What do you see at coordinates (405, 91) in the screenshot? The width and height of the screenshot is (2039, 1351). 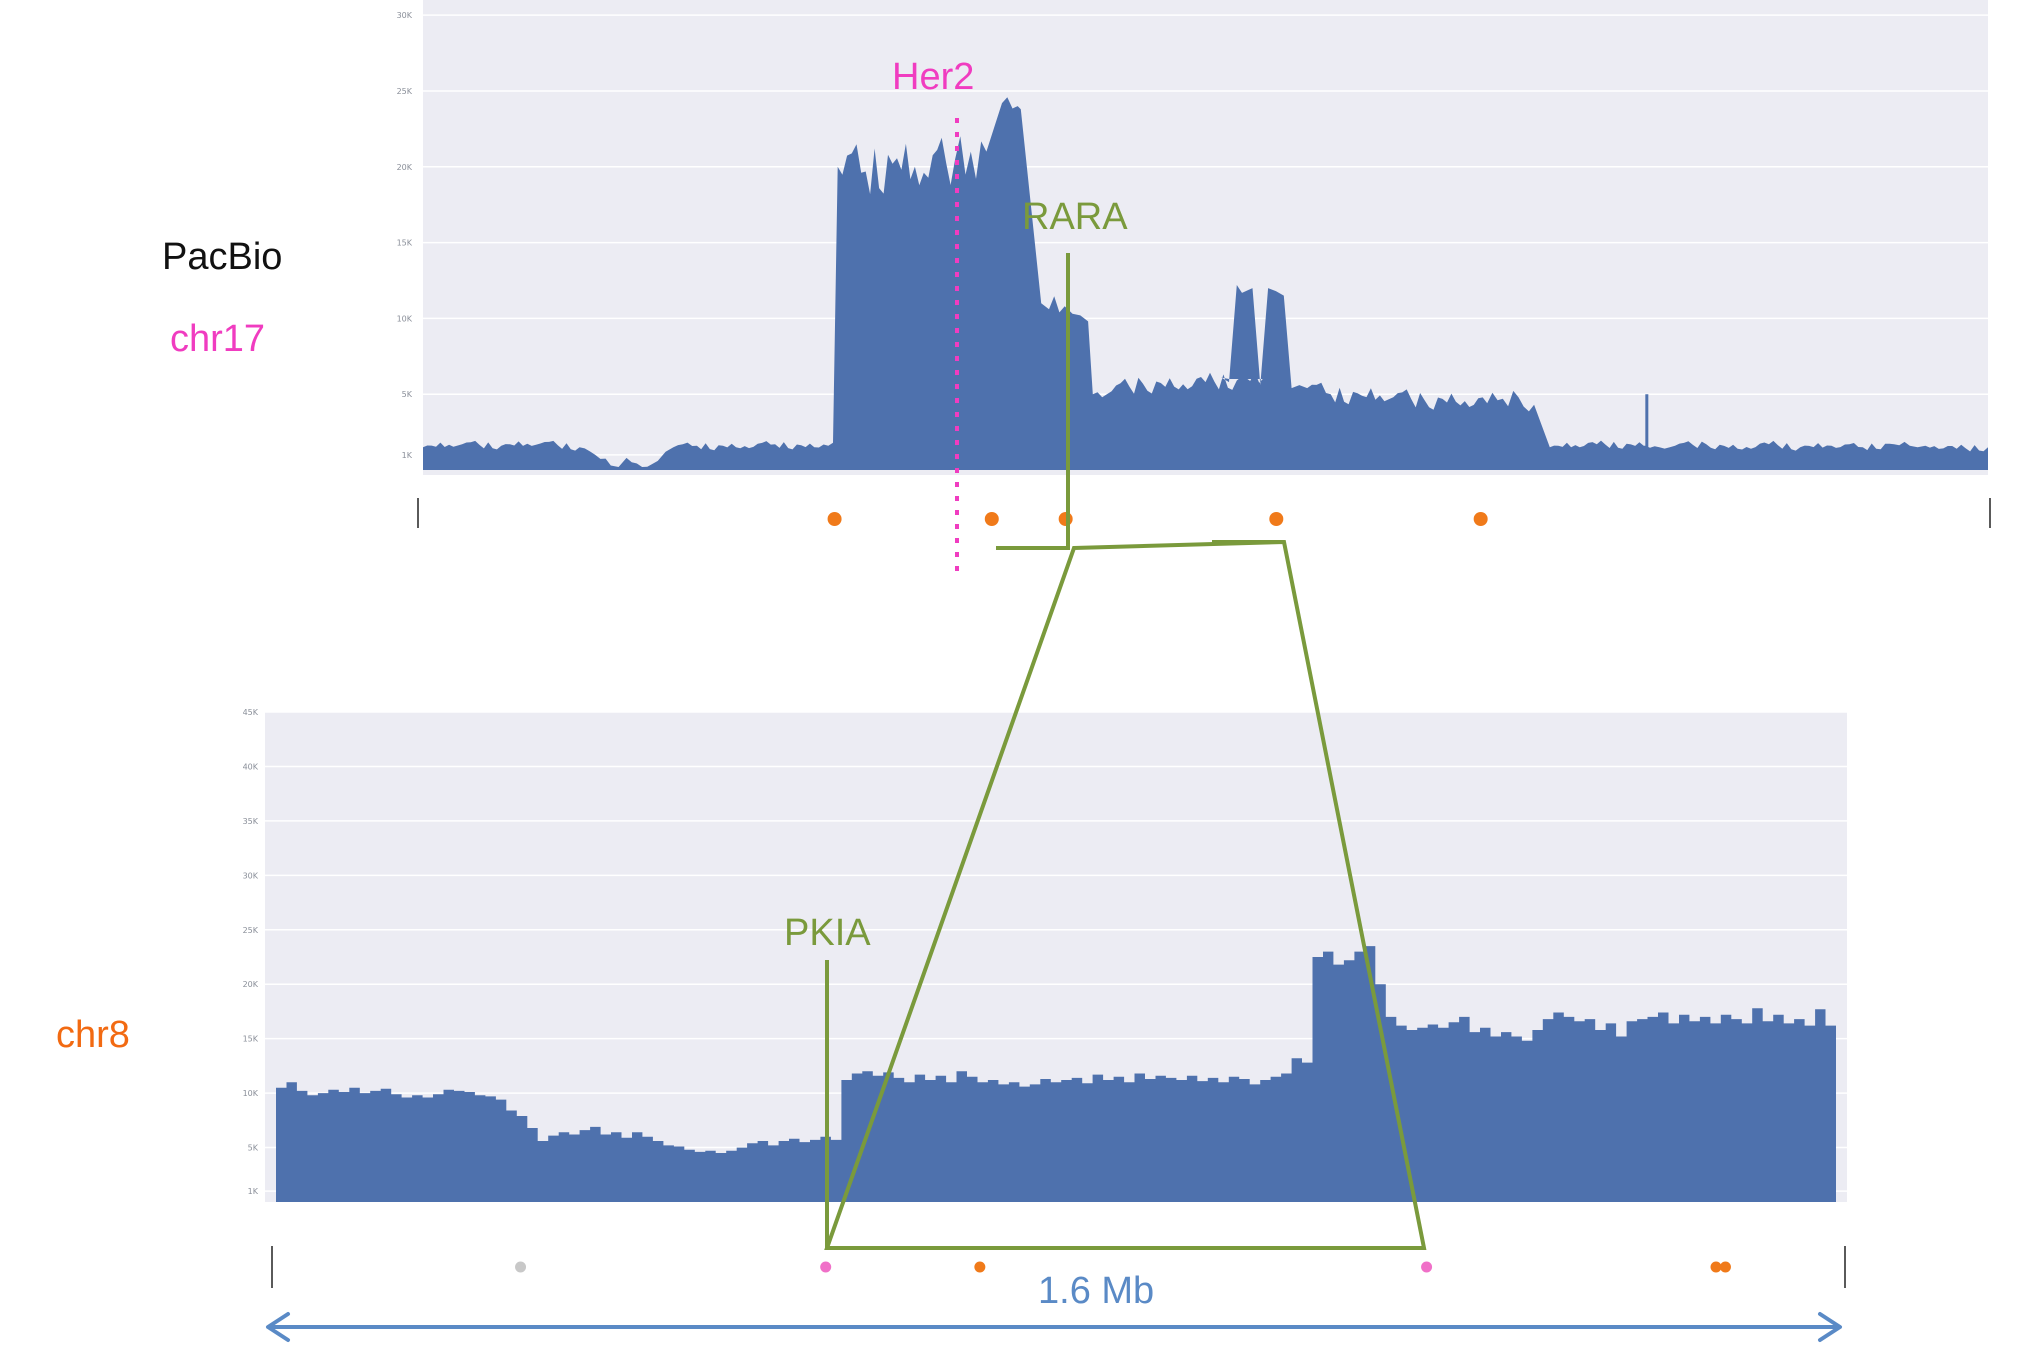 I see `chr17-y-tick-label: 25K` at bounding box center [405, 91].